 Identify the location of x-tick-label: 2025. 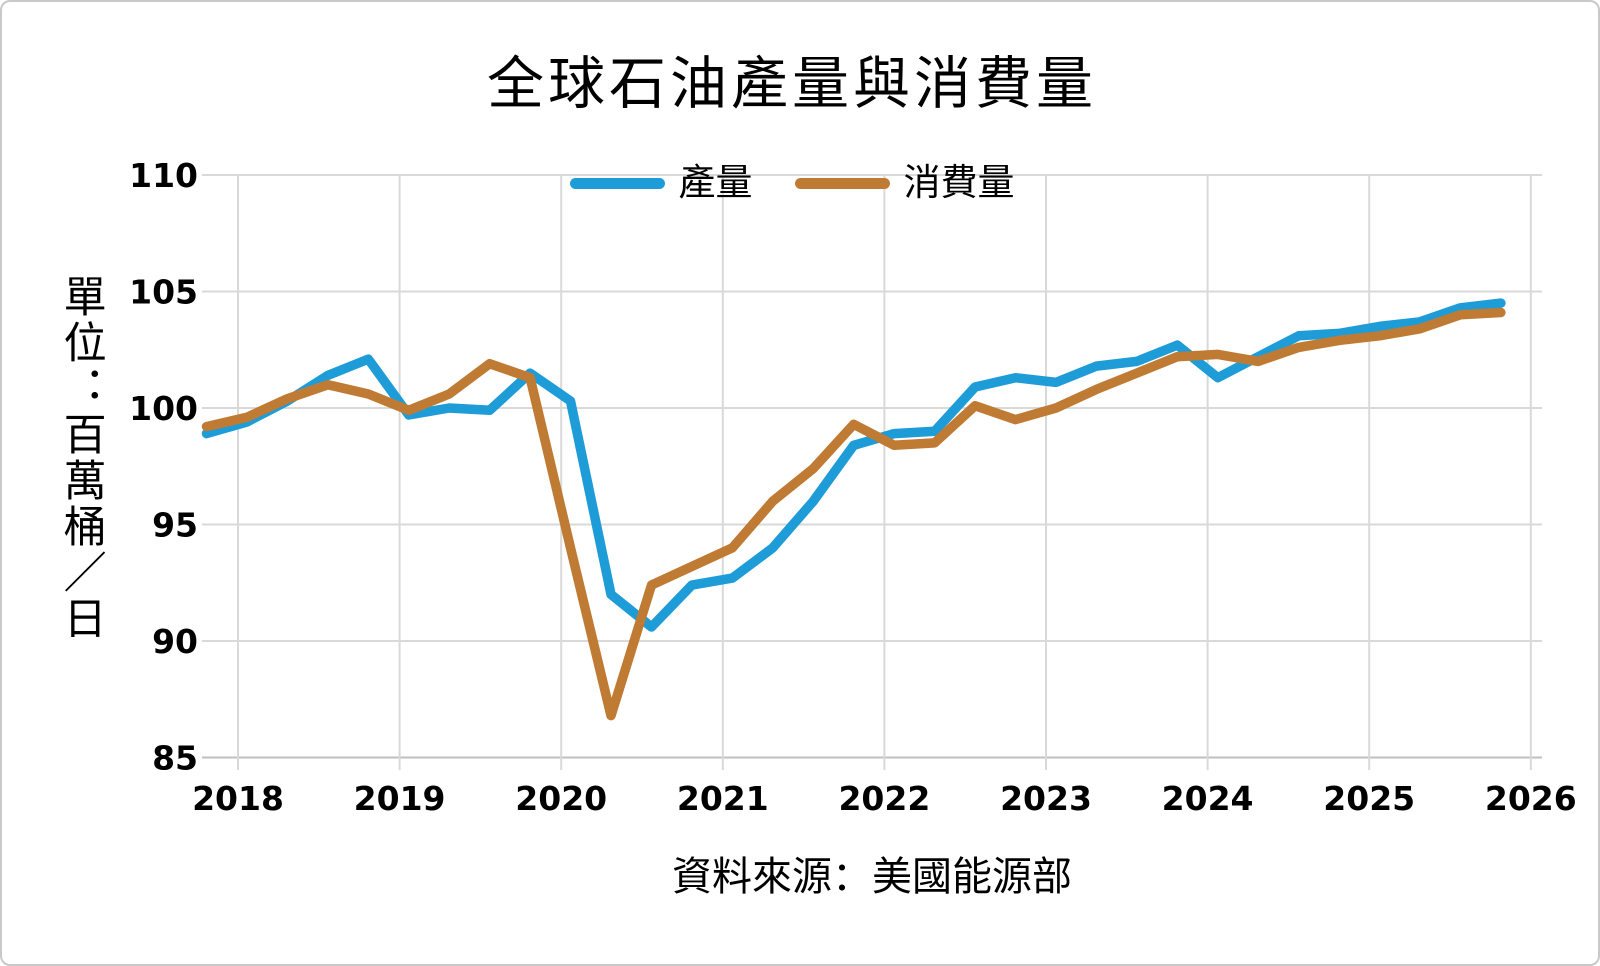
(1369, 798).